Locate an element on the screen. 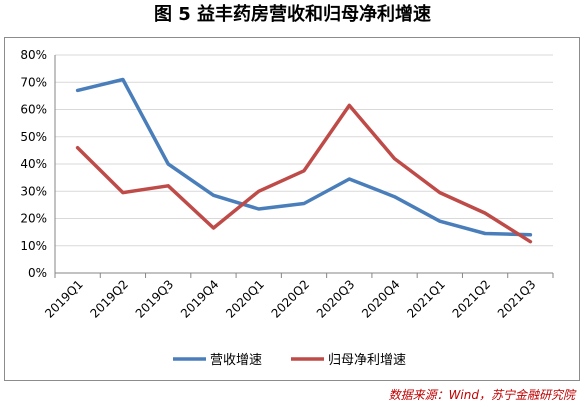 This screenshot has height=408, width=585. y-tick-label: 70% is located at coordinates (33, 82).